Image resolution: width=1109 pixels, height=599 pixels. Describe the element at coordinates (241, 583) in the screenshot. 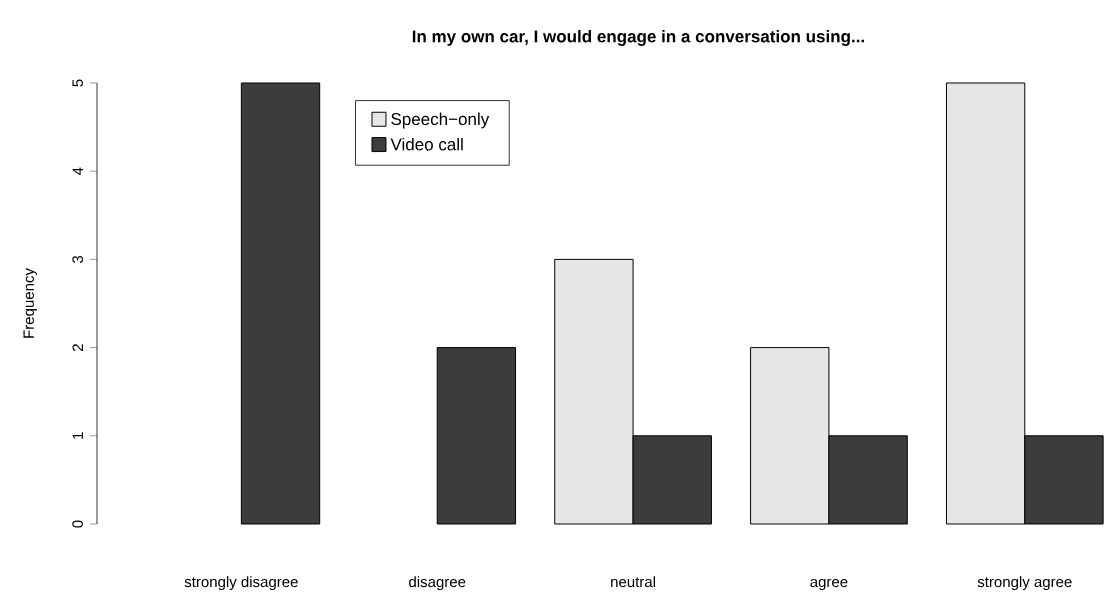

I see `x-tick-label: strongly disagree` at that location.